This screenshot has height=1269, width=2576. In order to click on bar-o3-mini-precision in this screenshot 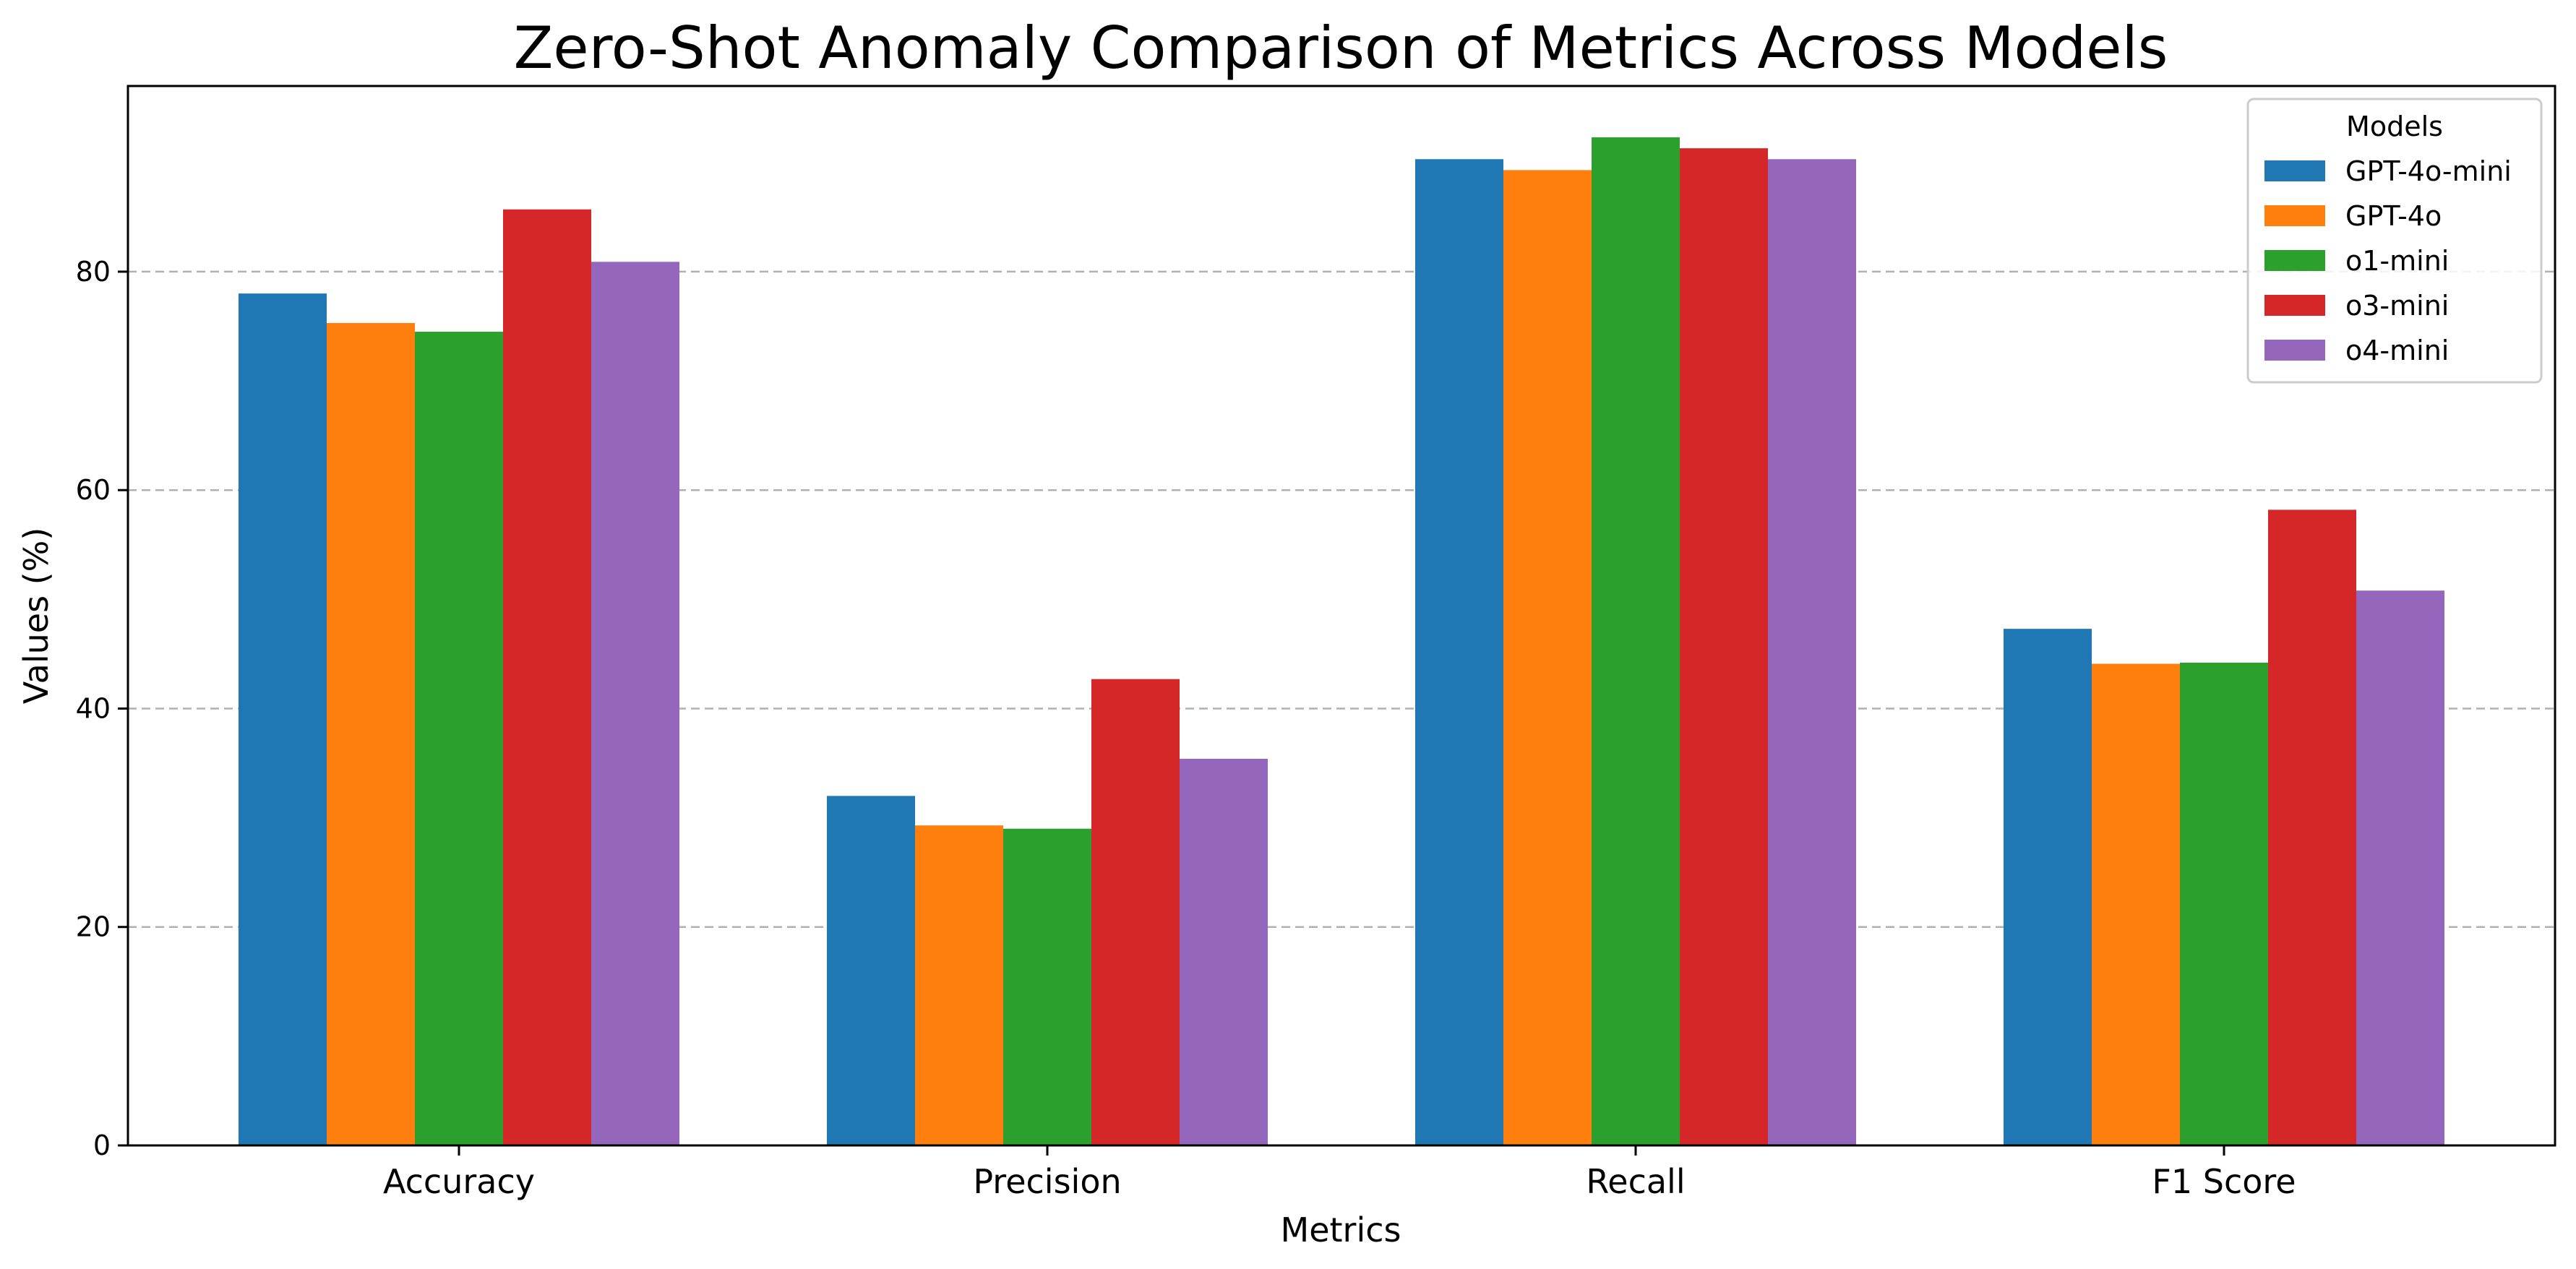, I will do `click(1136, 912)`.